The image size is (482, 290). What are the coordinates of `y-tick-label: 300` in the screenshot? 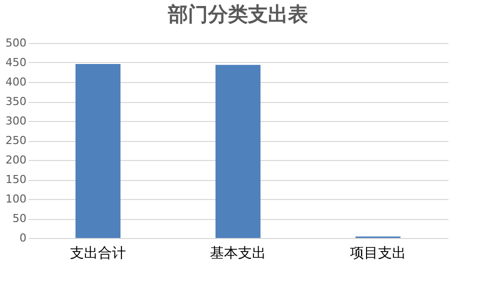 It's located at (16, 121).